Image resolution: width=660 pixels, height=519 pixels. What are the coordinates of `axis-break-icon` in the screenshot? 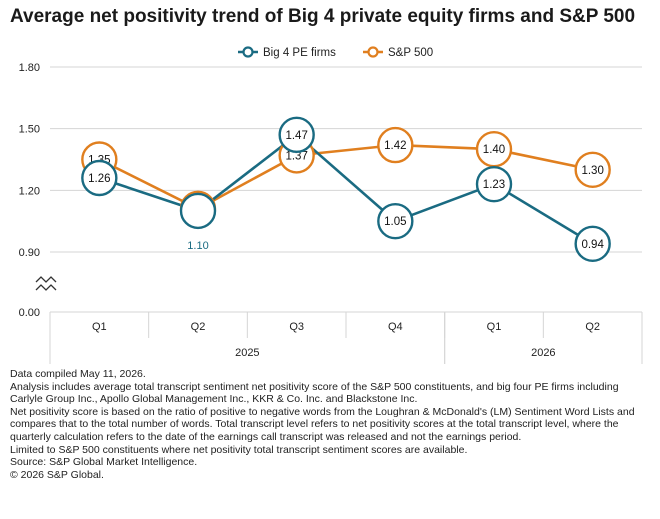 It's located at (46, 283).